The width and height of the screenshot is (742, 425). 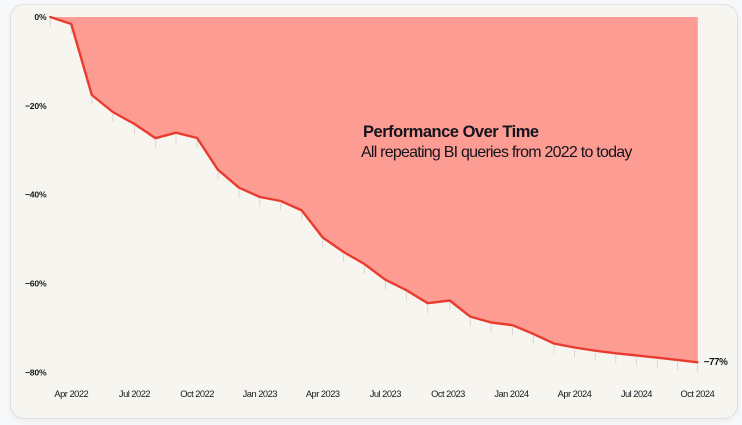 What do you see at coordinates (197, 394) in the screenshot?
I see `svg-text: Oct 2022` at bounding box center [197, 394].